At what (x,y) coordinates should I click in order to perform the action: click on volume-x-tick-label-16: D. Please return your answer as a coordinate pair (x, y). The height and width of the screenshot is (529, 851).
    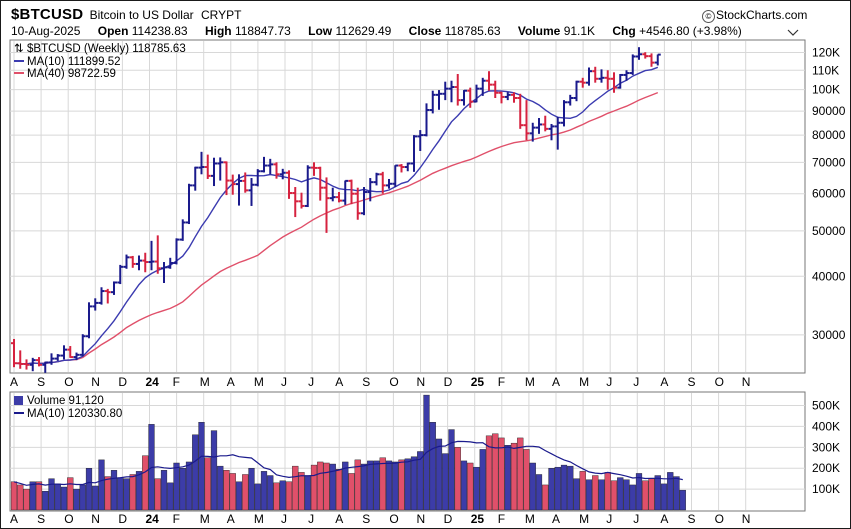
    Looking at the image, I should click on (448, 519).